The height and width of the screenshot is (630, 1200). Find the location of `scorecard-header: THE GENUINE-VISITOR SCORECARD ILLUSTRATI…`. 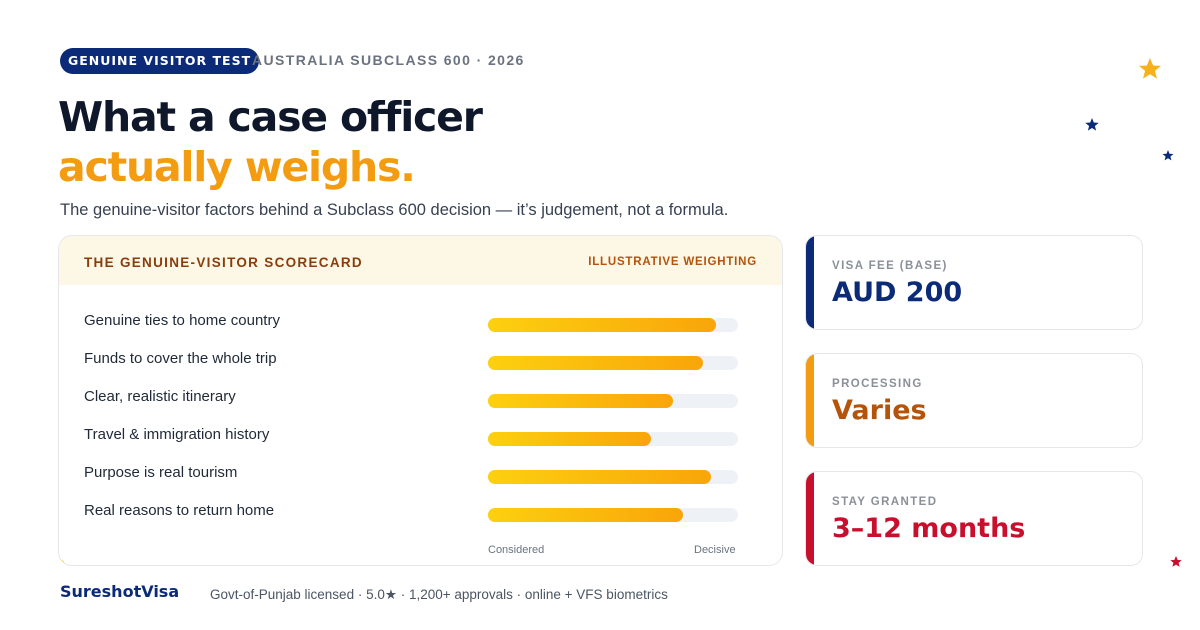

scorecard-header: THE GENUINE-VISITOR SCORECARD ILLUSTRATI… is located at coordinates (420, 260).